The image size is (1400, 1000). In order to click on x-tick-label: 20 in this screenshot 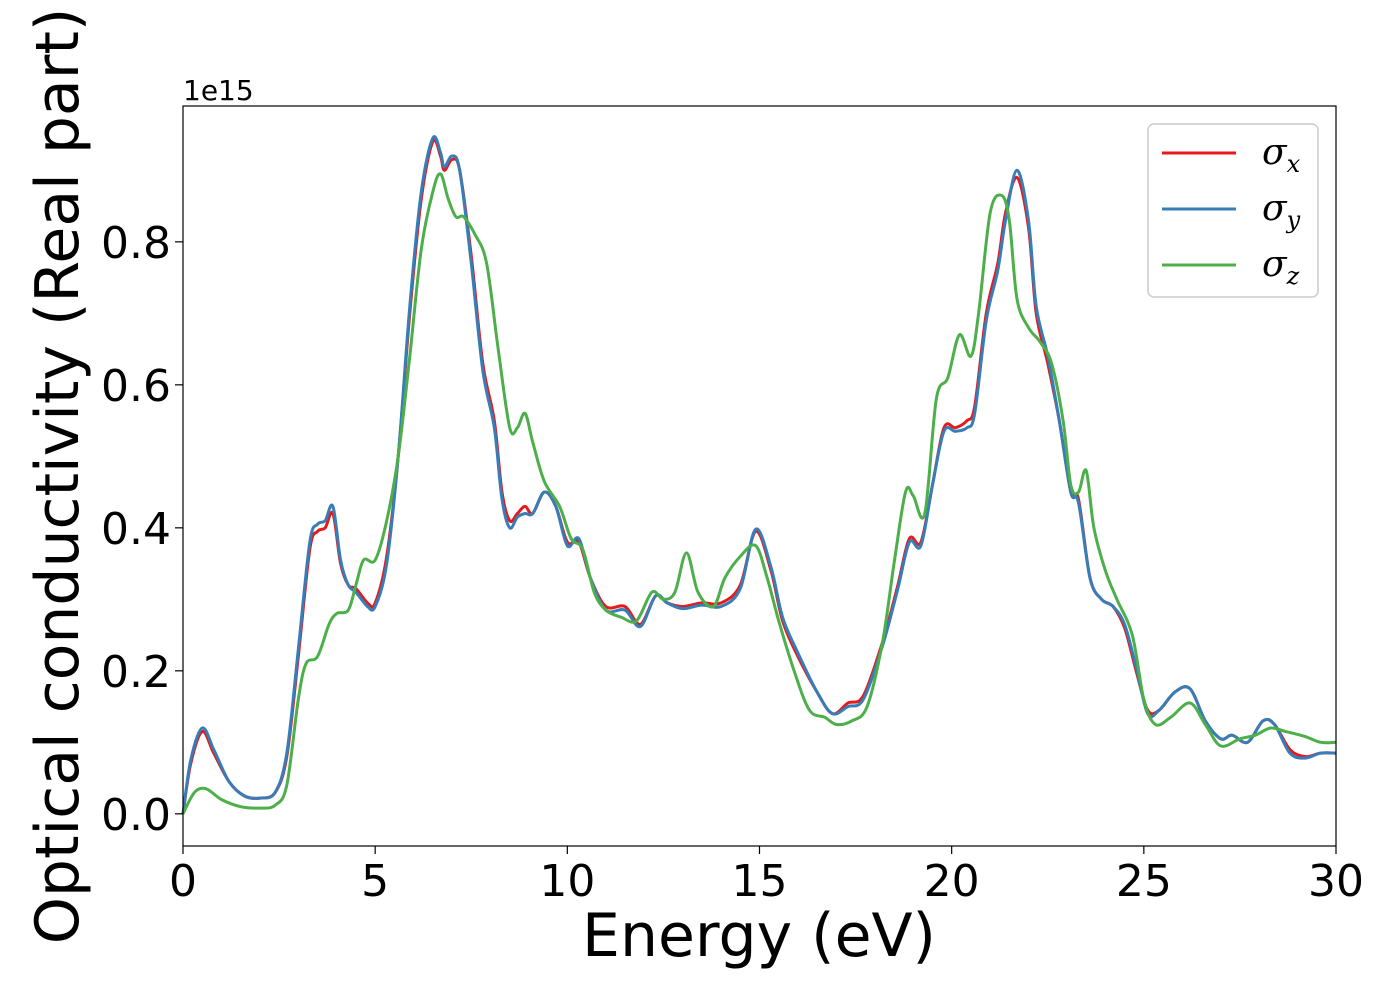, I will do `click(952, 881)`.